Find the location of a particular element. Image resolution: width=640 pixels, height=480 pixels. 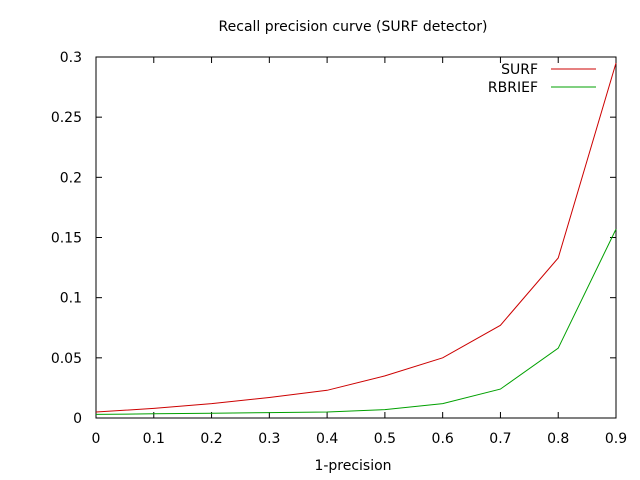

x-tick-label: 0.1 is located at coordinates (154, 439).